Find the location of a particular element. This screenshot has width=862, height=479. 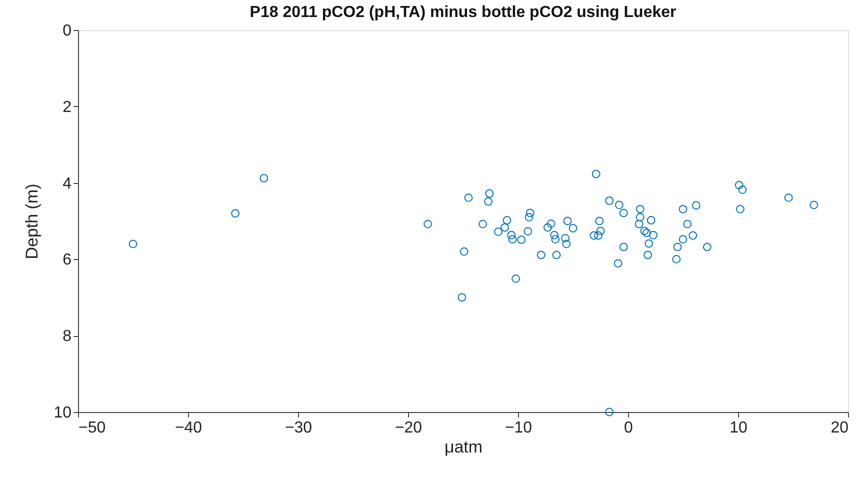

x-tick-label: −40 is located at coordinates (188, 428).